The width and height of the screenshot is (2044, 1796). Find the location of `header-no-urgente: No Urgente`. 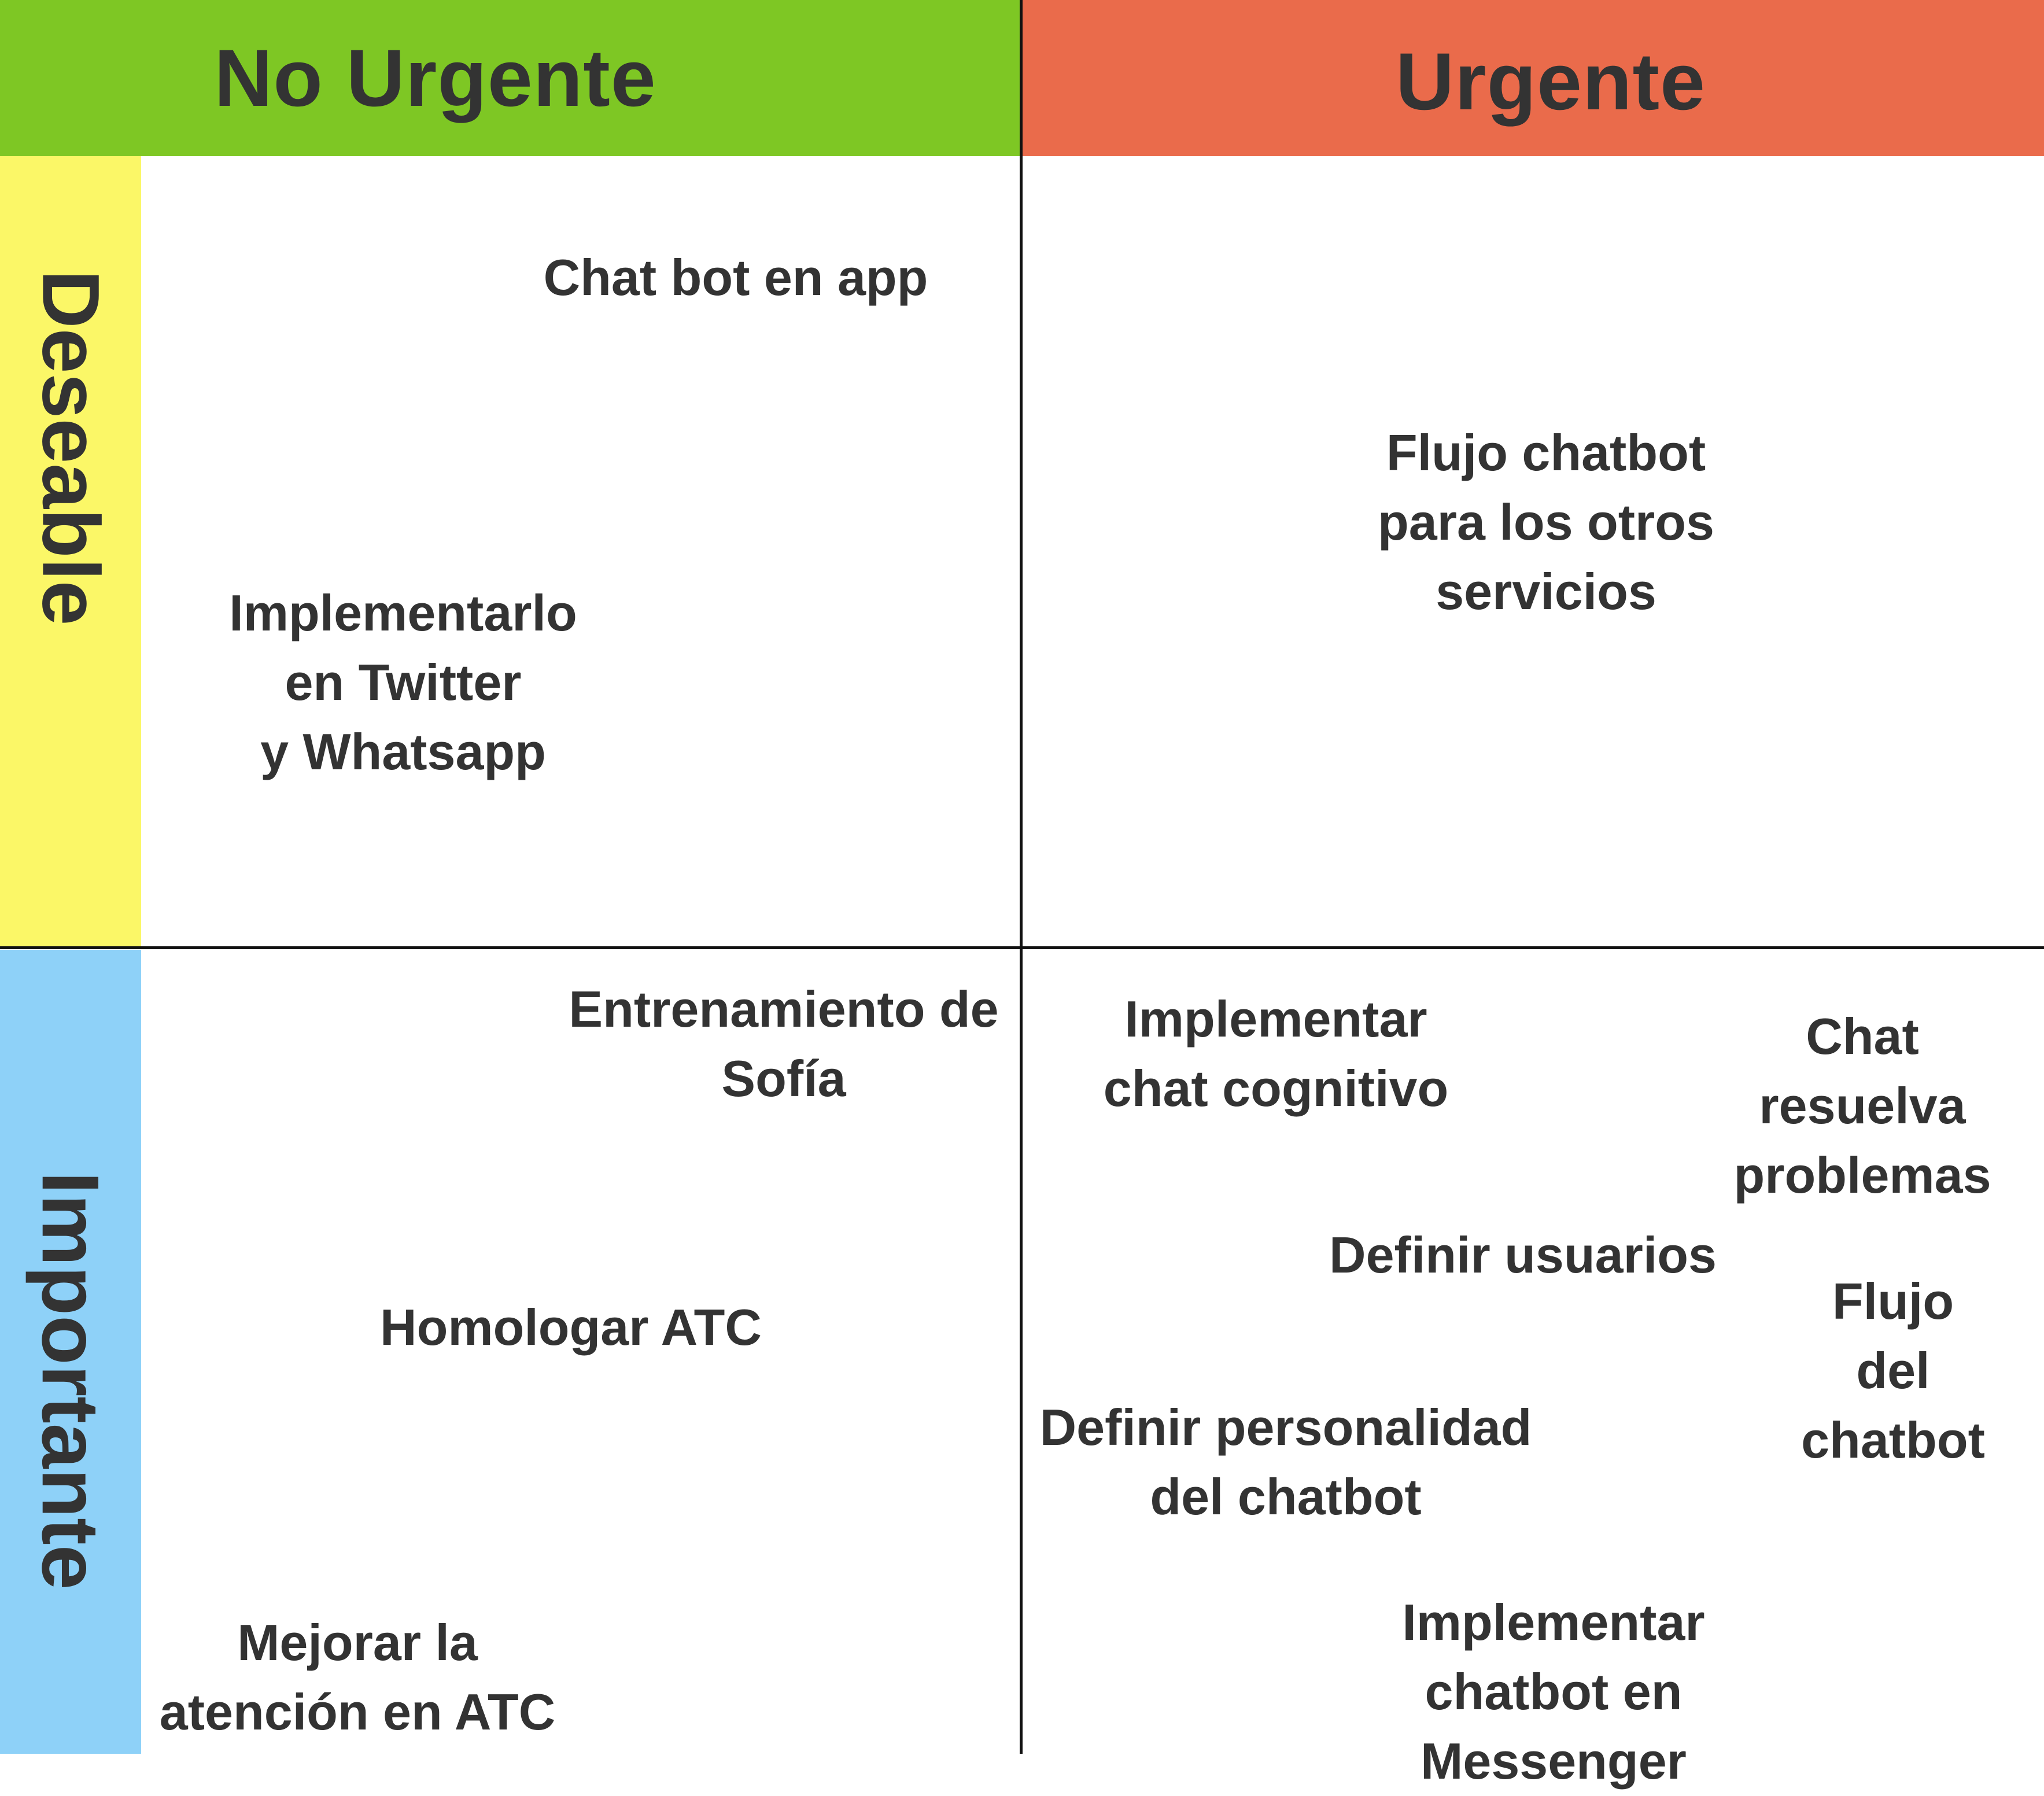

header-no-urgente: No Urgente is located at coordinates (510, 78).